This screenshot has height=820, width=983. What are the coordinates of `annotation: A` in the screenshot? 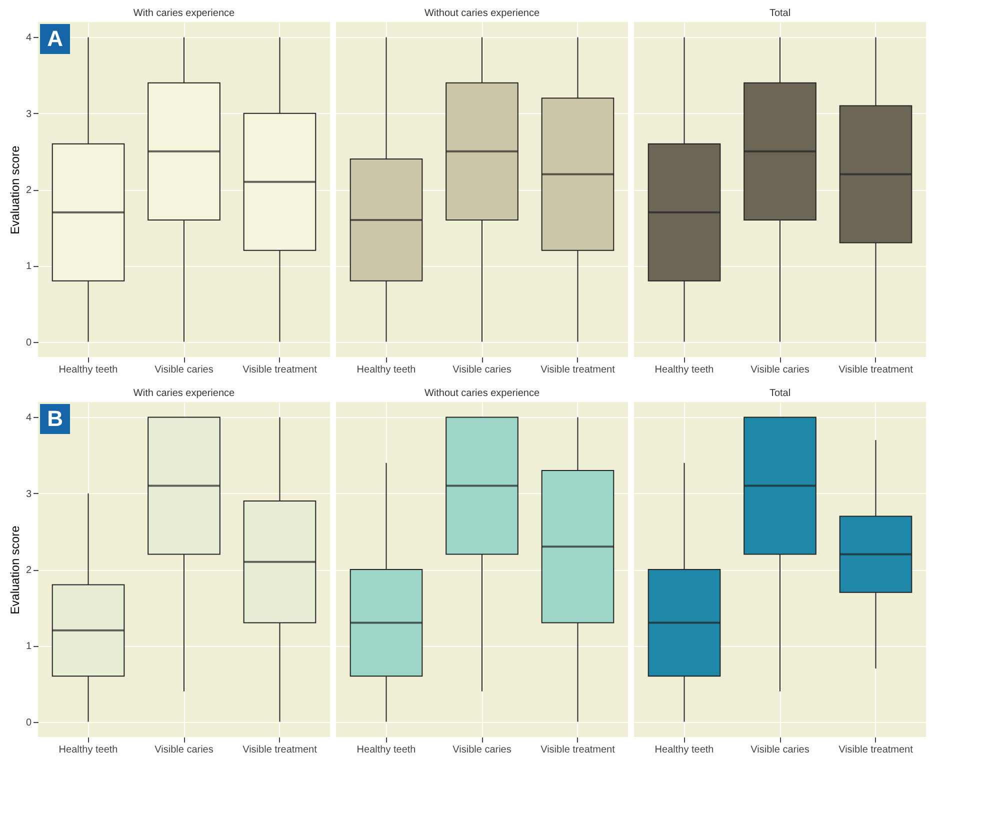 It's located at (55, 38).